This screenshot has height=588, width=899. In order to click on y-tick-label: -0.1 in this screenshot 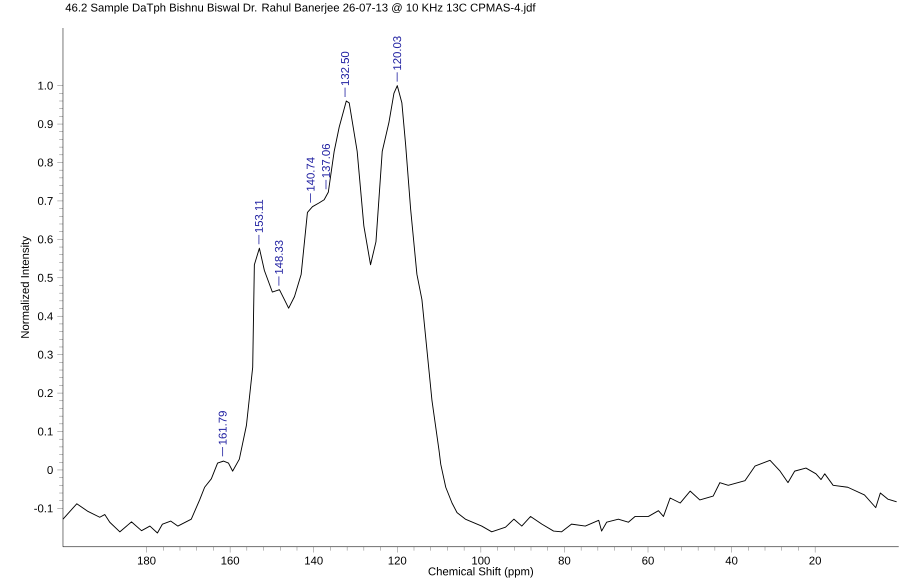, I will do `click(43, 508)`.